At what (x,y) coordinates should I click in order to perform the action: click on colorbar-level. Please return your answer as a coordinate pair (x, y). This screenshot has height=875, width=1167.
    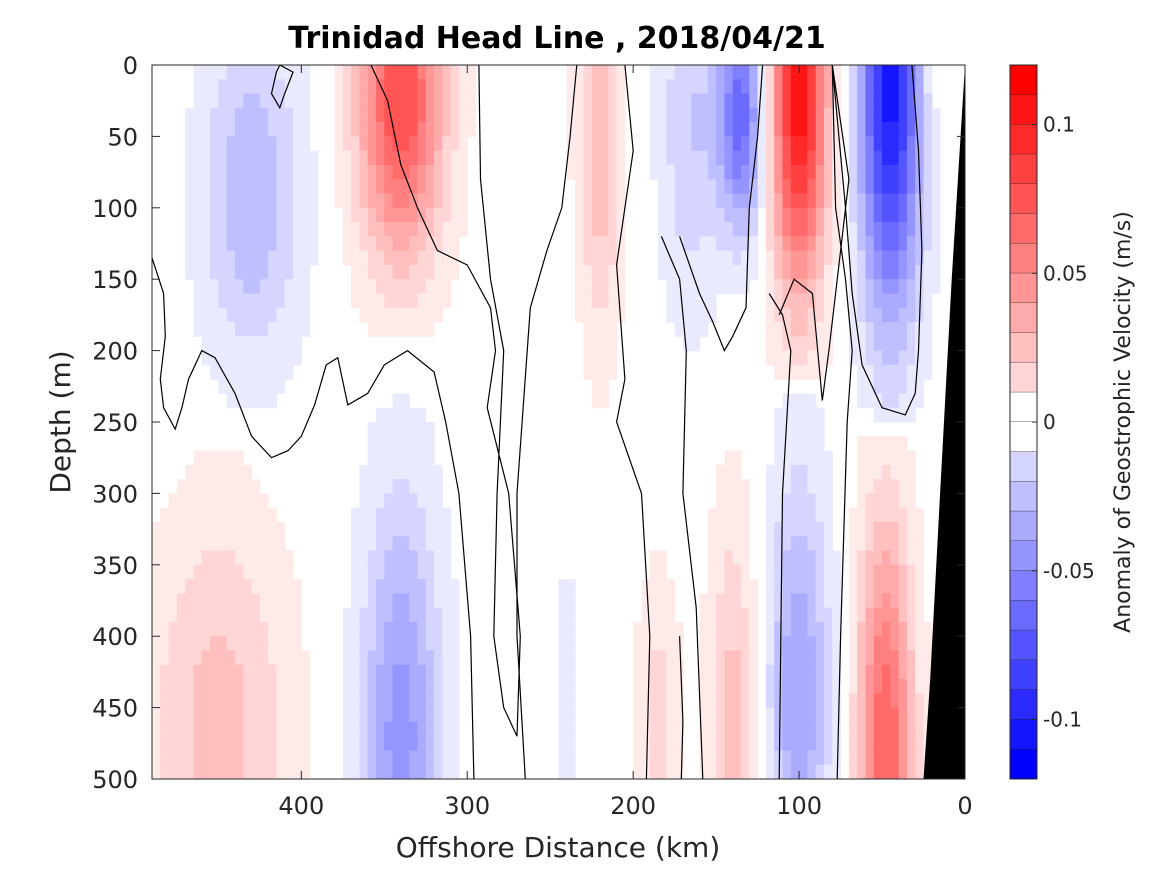
    Looking at the image, I should click on (1023, 585).